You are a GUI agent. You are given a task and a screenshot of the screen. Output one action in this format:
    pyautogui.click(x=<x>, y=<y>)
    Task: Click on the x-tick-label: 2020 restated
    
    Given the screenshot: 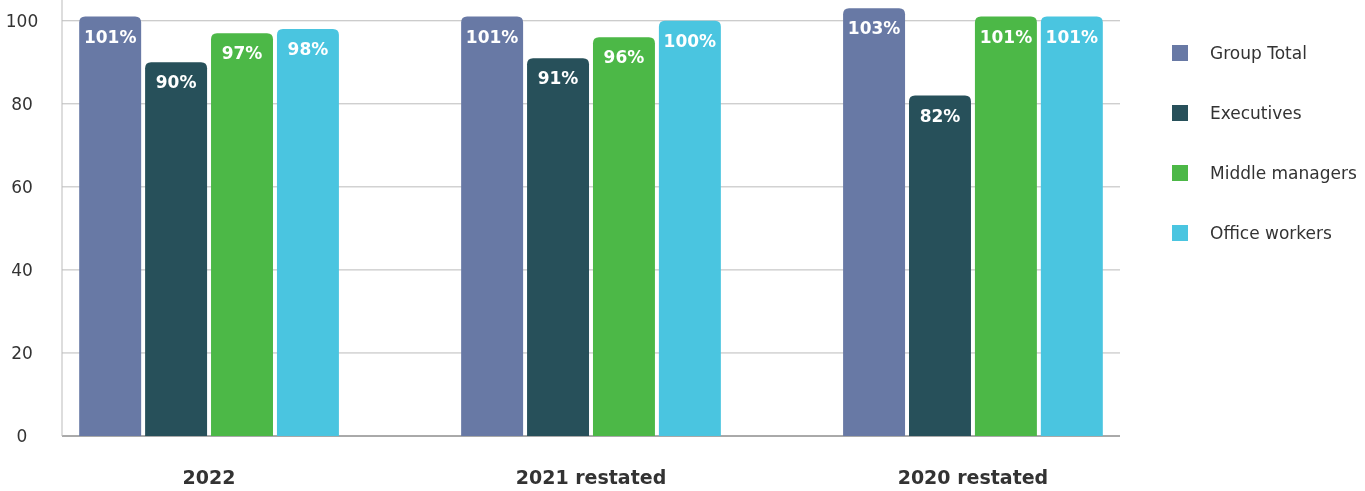 What is the action you would take?
    pyautogui.click(x=973, y=477)
    